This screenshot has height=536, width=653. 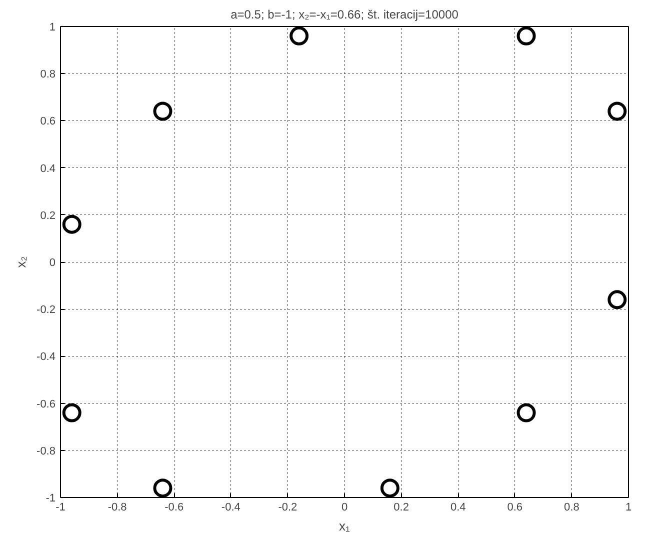 I want to click on y-tick-label: -0.6, so click(x=46, y=404).